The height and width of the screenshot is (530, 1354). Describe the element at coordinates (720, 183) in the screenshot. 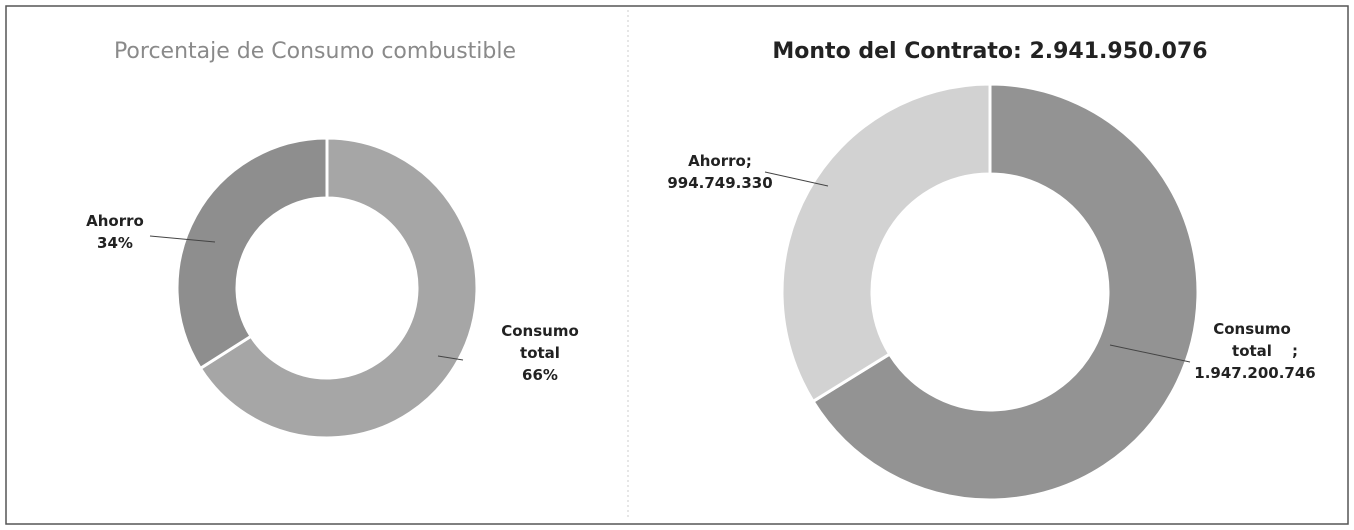

I see `label-value: 994.749.330` at that location.